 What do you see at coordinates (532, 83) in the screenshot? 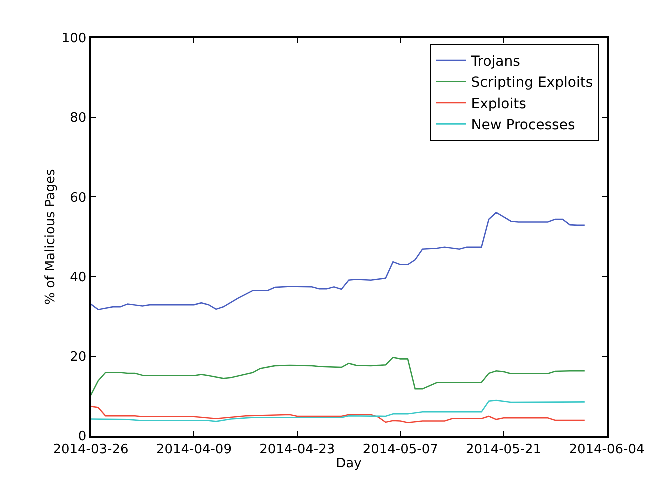
I see `legend-label: Scripting Exploits` at bounding box center [532, 83].